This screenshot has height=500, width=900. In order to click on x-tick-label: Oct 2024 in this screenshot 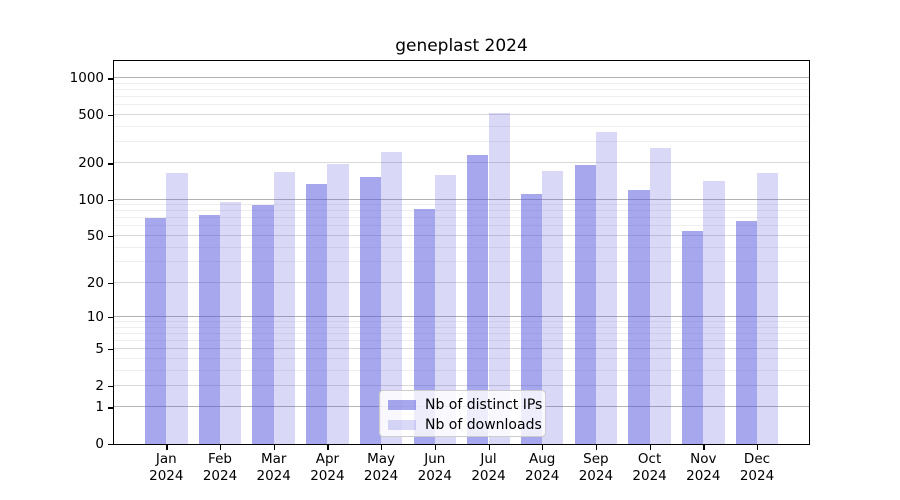, I will do `click(649, 467)`.